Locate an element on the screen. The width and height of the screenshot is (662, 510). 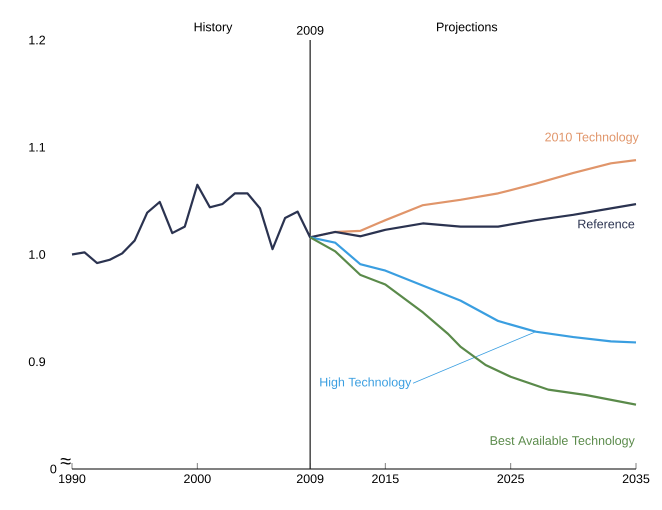
text: High Technology is located at coordinates (366, 383).